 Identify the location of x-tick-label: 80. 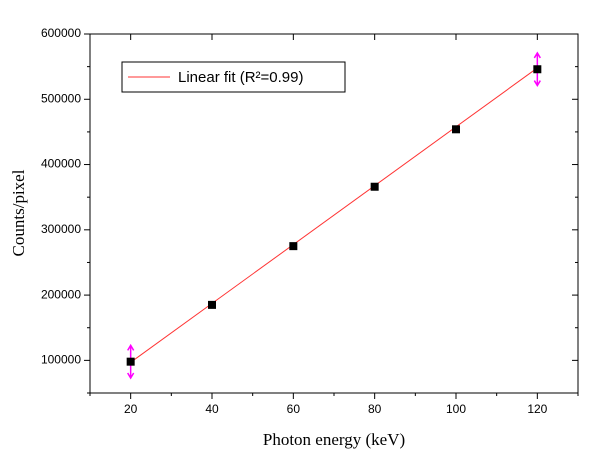
(375, 409).